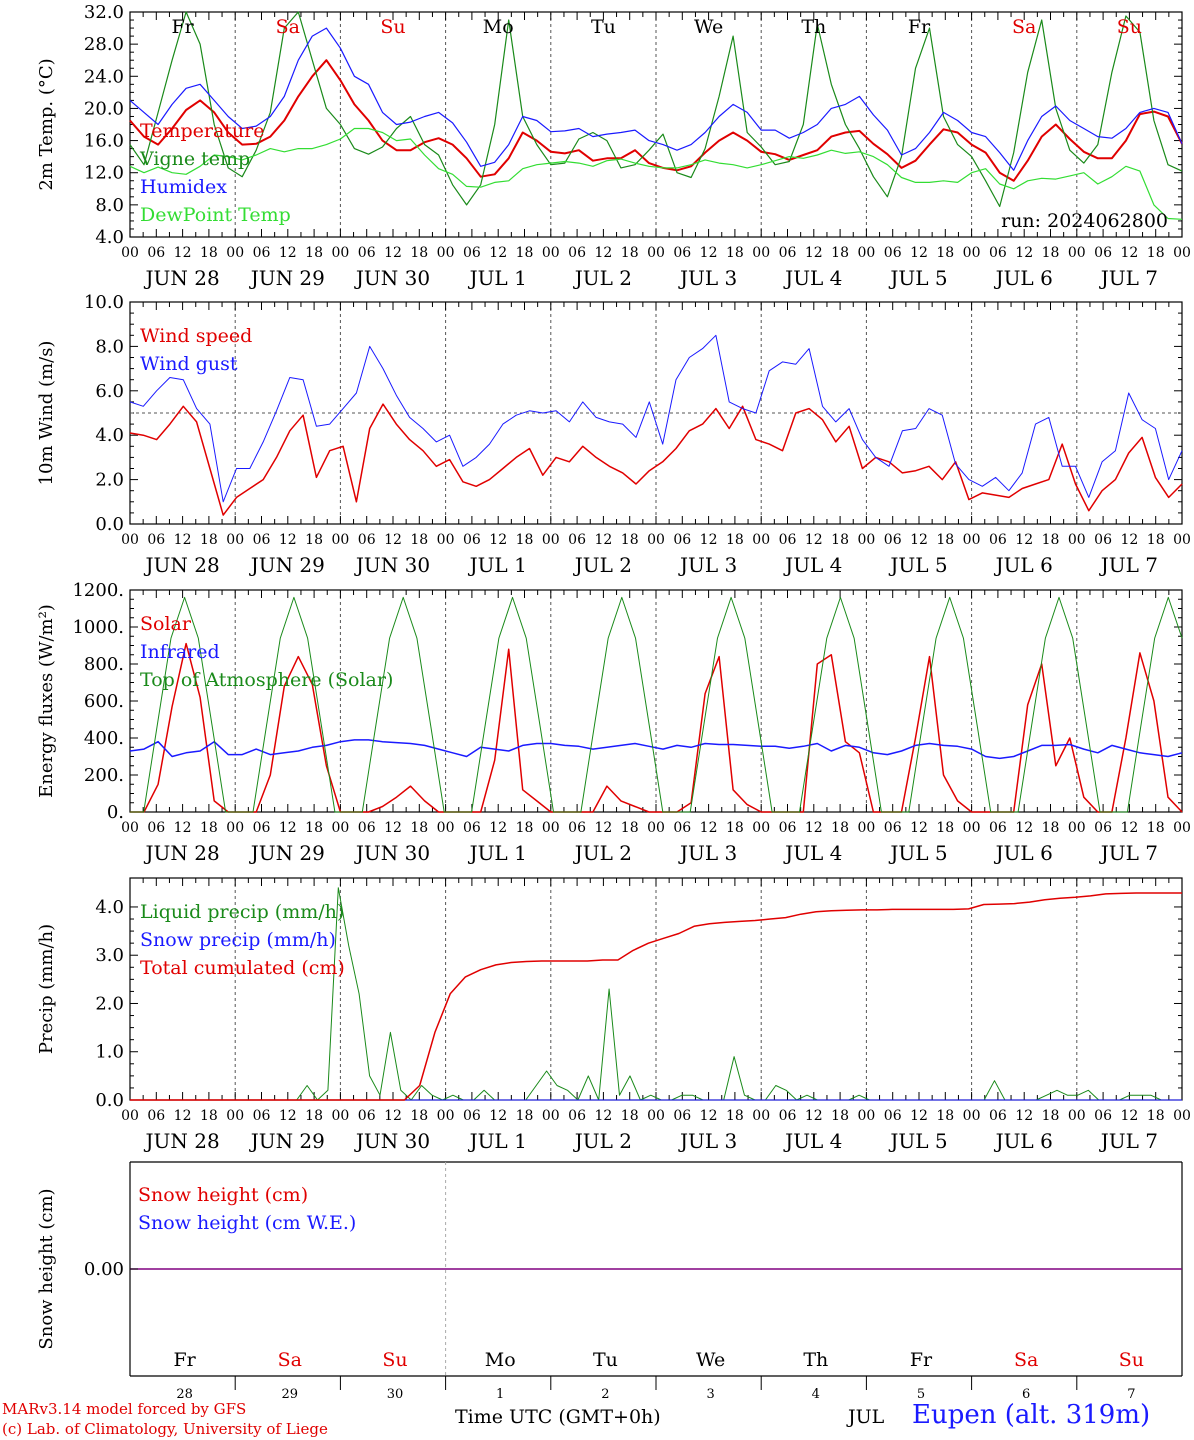 The height and width of the screenshot is (1440, 1194). I want to click on y-tick-label: 1.0, so click(109, 1052).